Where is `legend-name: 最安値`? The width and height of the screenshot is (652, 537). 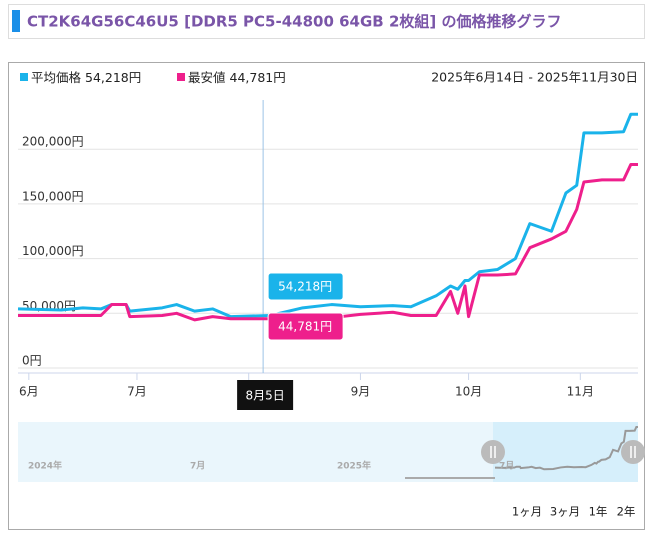 legend-name: 最安値 is located at coordinates (207, 77).